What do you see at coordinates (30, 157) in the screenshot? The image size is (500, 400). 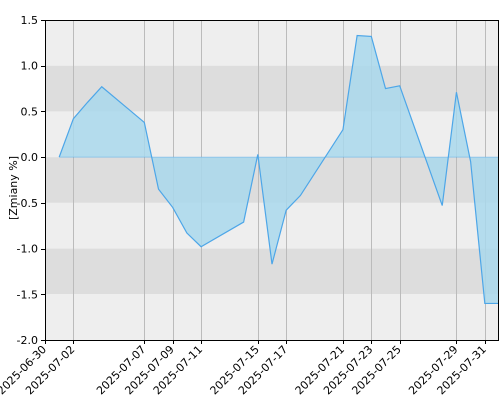 I see `y-tick-label: 0.0` at bounding box center [30, 157].